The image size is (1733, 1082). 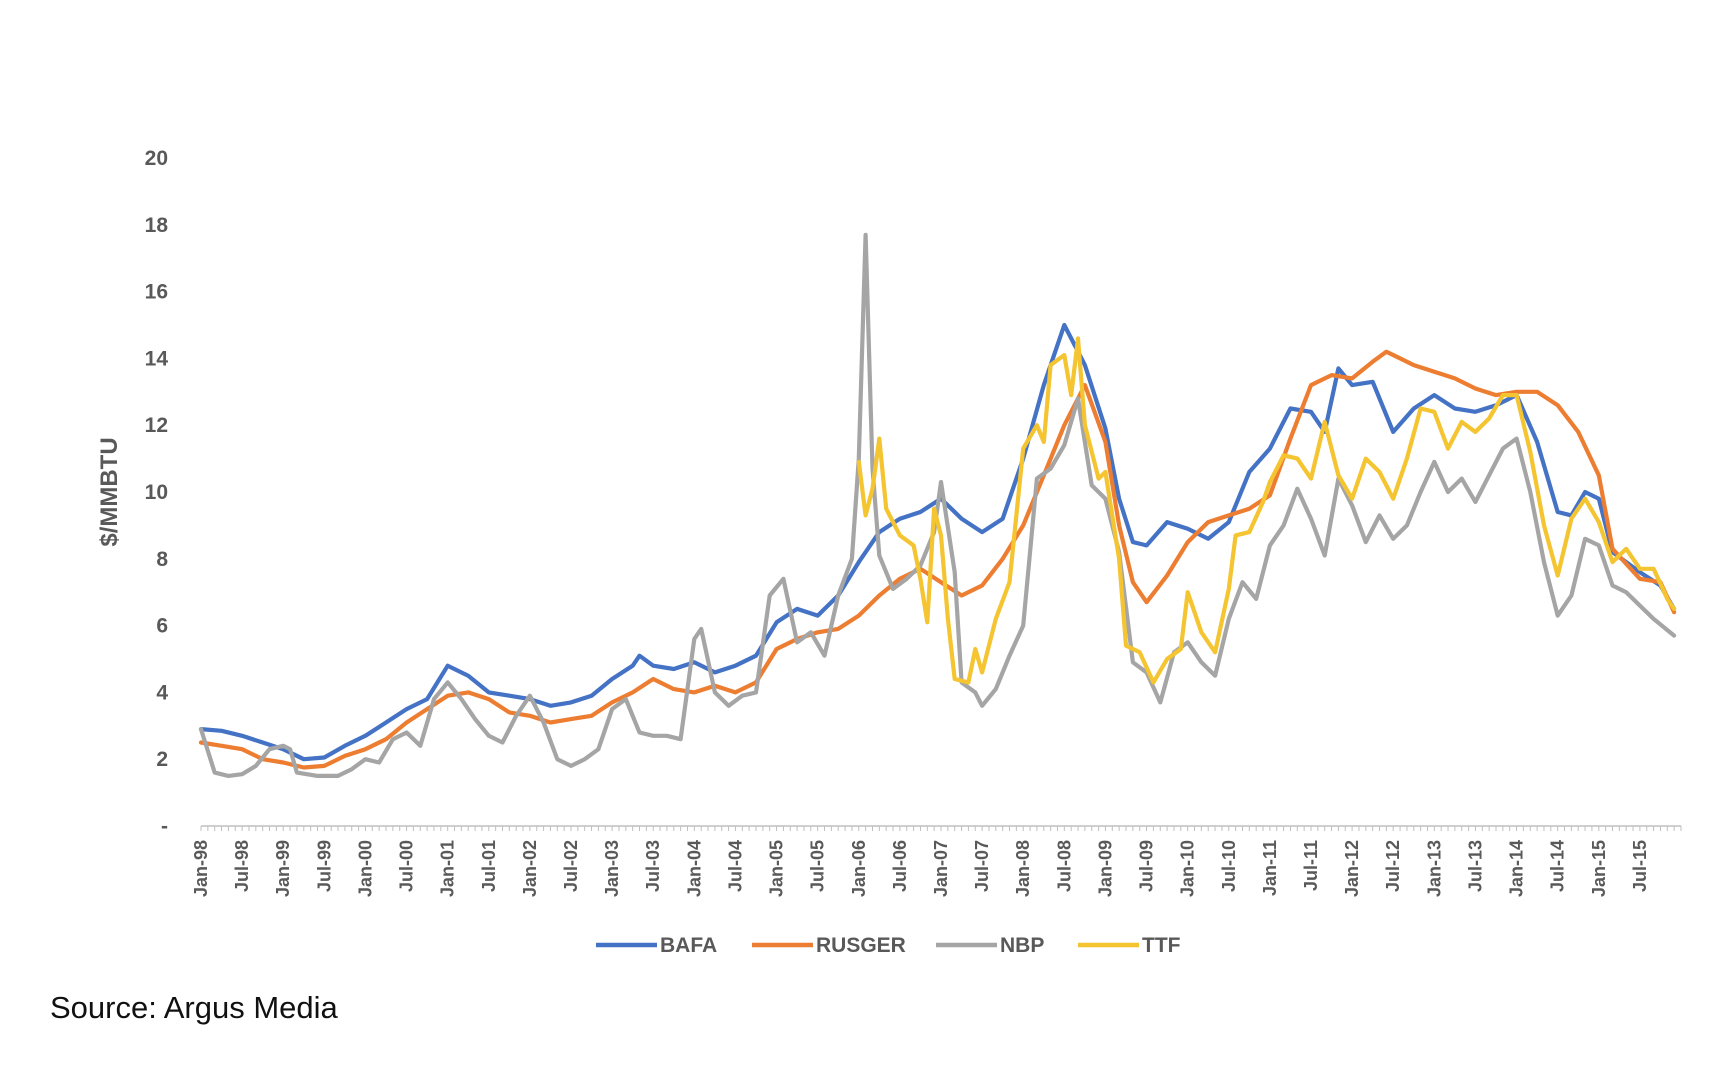 What do you see at coordinates (530, 868) in the screenshot?
I see `x-tick-label: Jan-02` at bounding box center [530, 868].